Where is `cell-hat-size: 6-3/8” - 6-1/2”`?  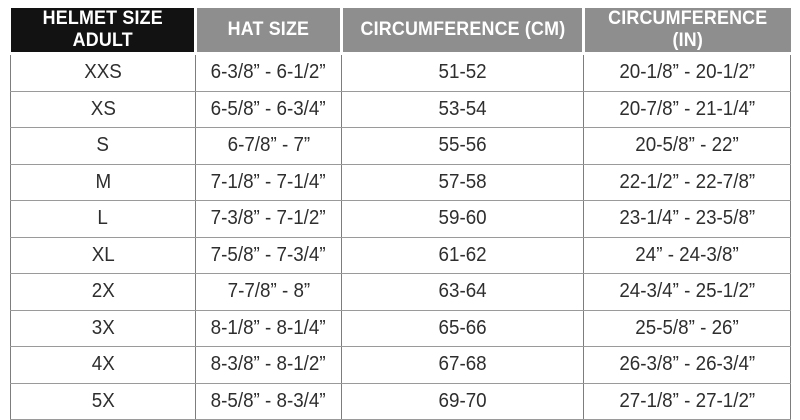
cell-hat-size: 6-3/8” - 6-1/2” is located at coordinates (268, 72).